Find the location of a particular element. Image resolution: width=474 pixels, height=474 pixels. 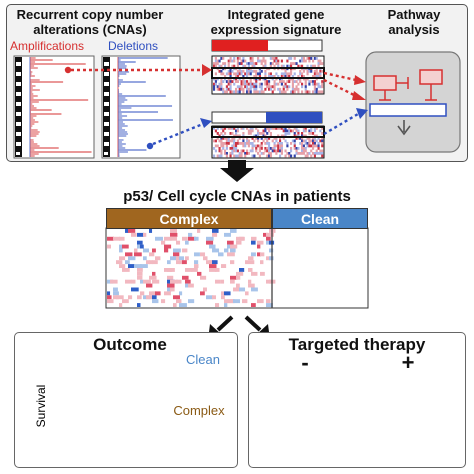

amplification-connector is located at coordinates (215, 82).